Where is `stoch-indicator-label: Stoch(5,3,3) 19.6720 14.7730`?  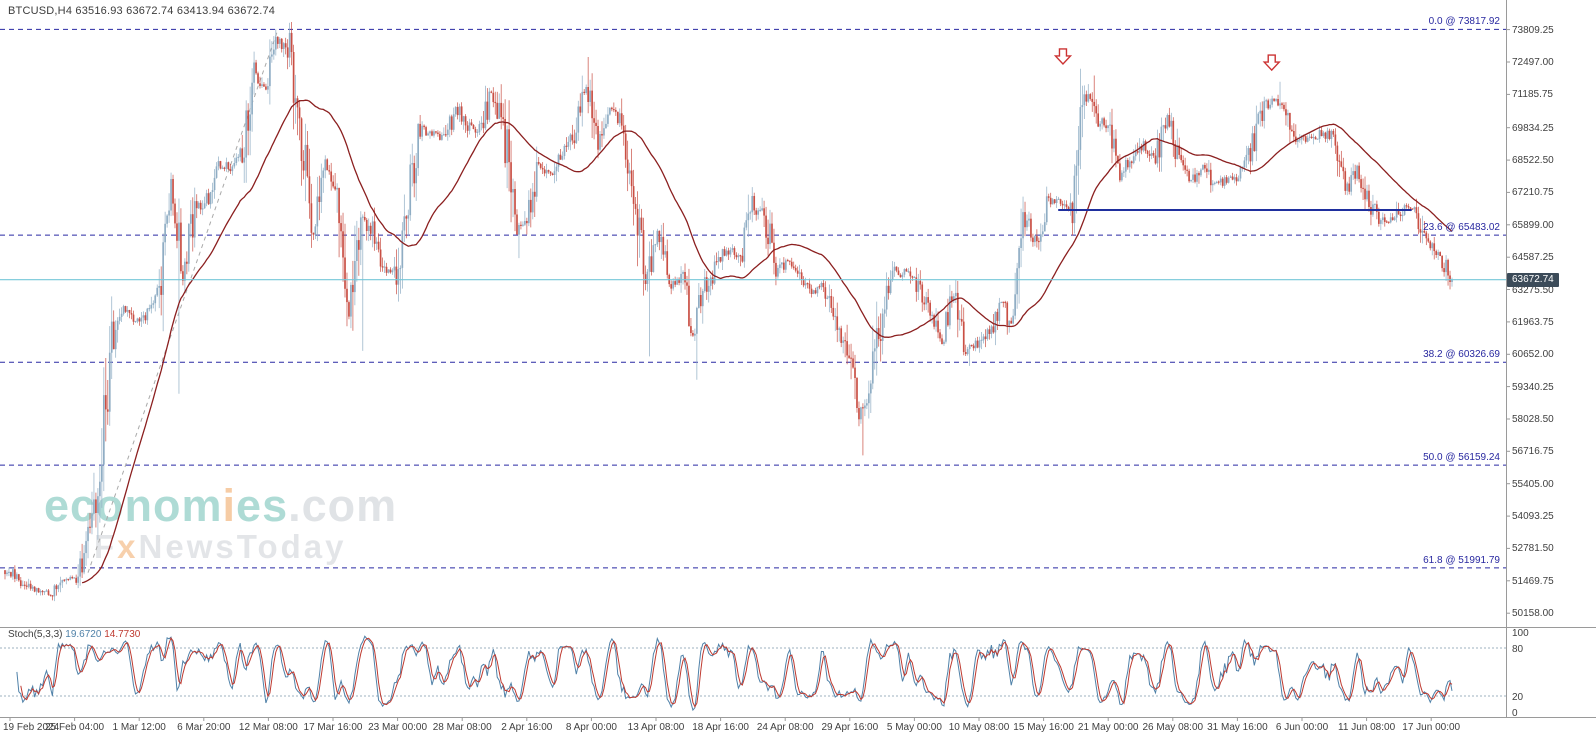
stoch-indicator-label: Stoch(5,3,3) 19.6720 14.7730 is located at coordinates (74, 634).